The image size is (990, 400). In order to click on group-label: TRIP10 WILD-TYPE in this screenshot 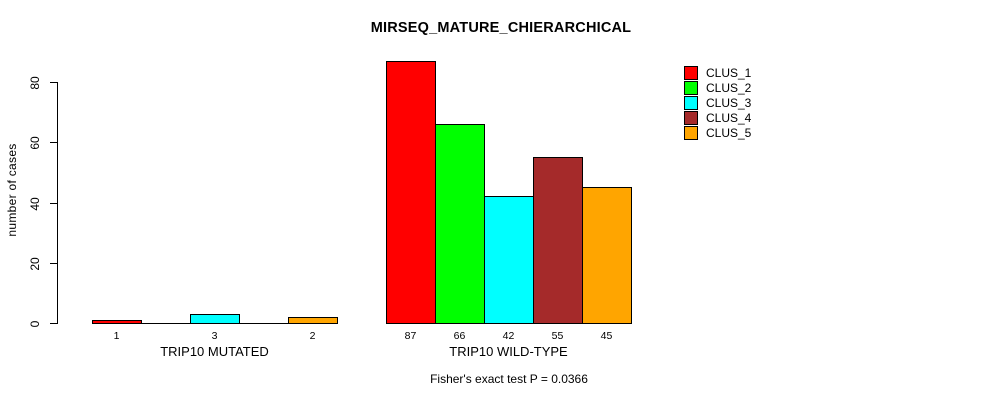, I will do `click(508, 351)`.